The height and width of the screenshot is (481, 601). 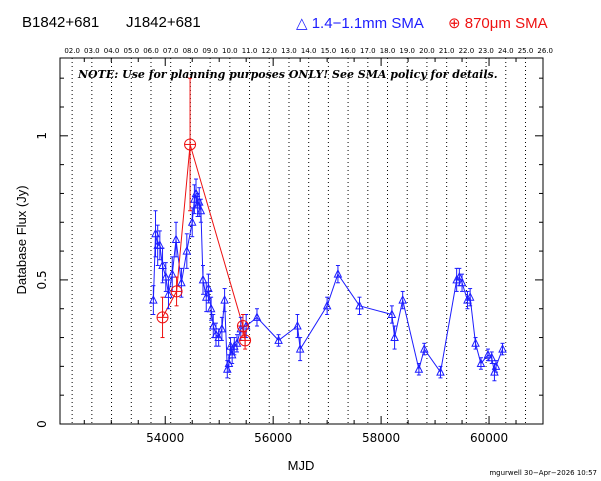 What do you see at coordinates (230, 51) in the screenshot?
I see `top-axis-tick-label: 10.0` at bounding box center [230, 51].